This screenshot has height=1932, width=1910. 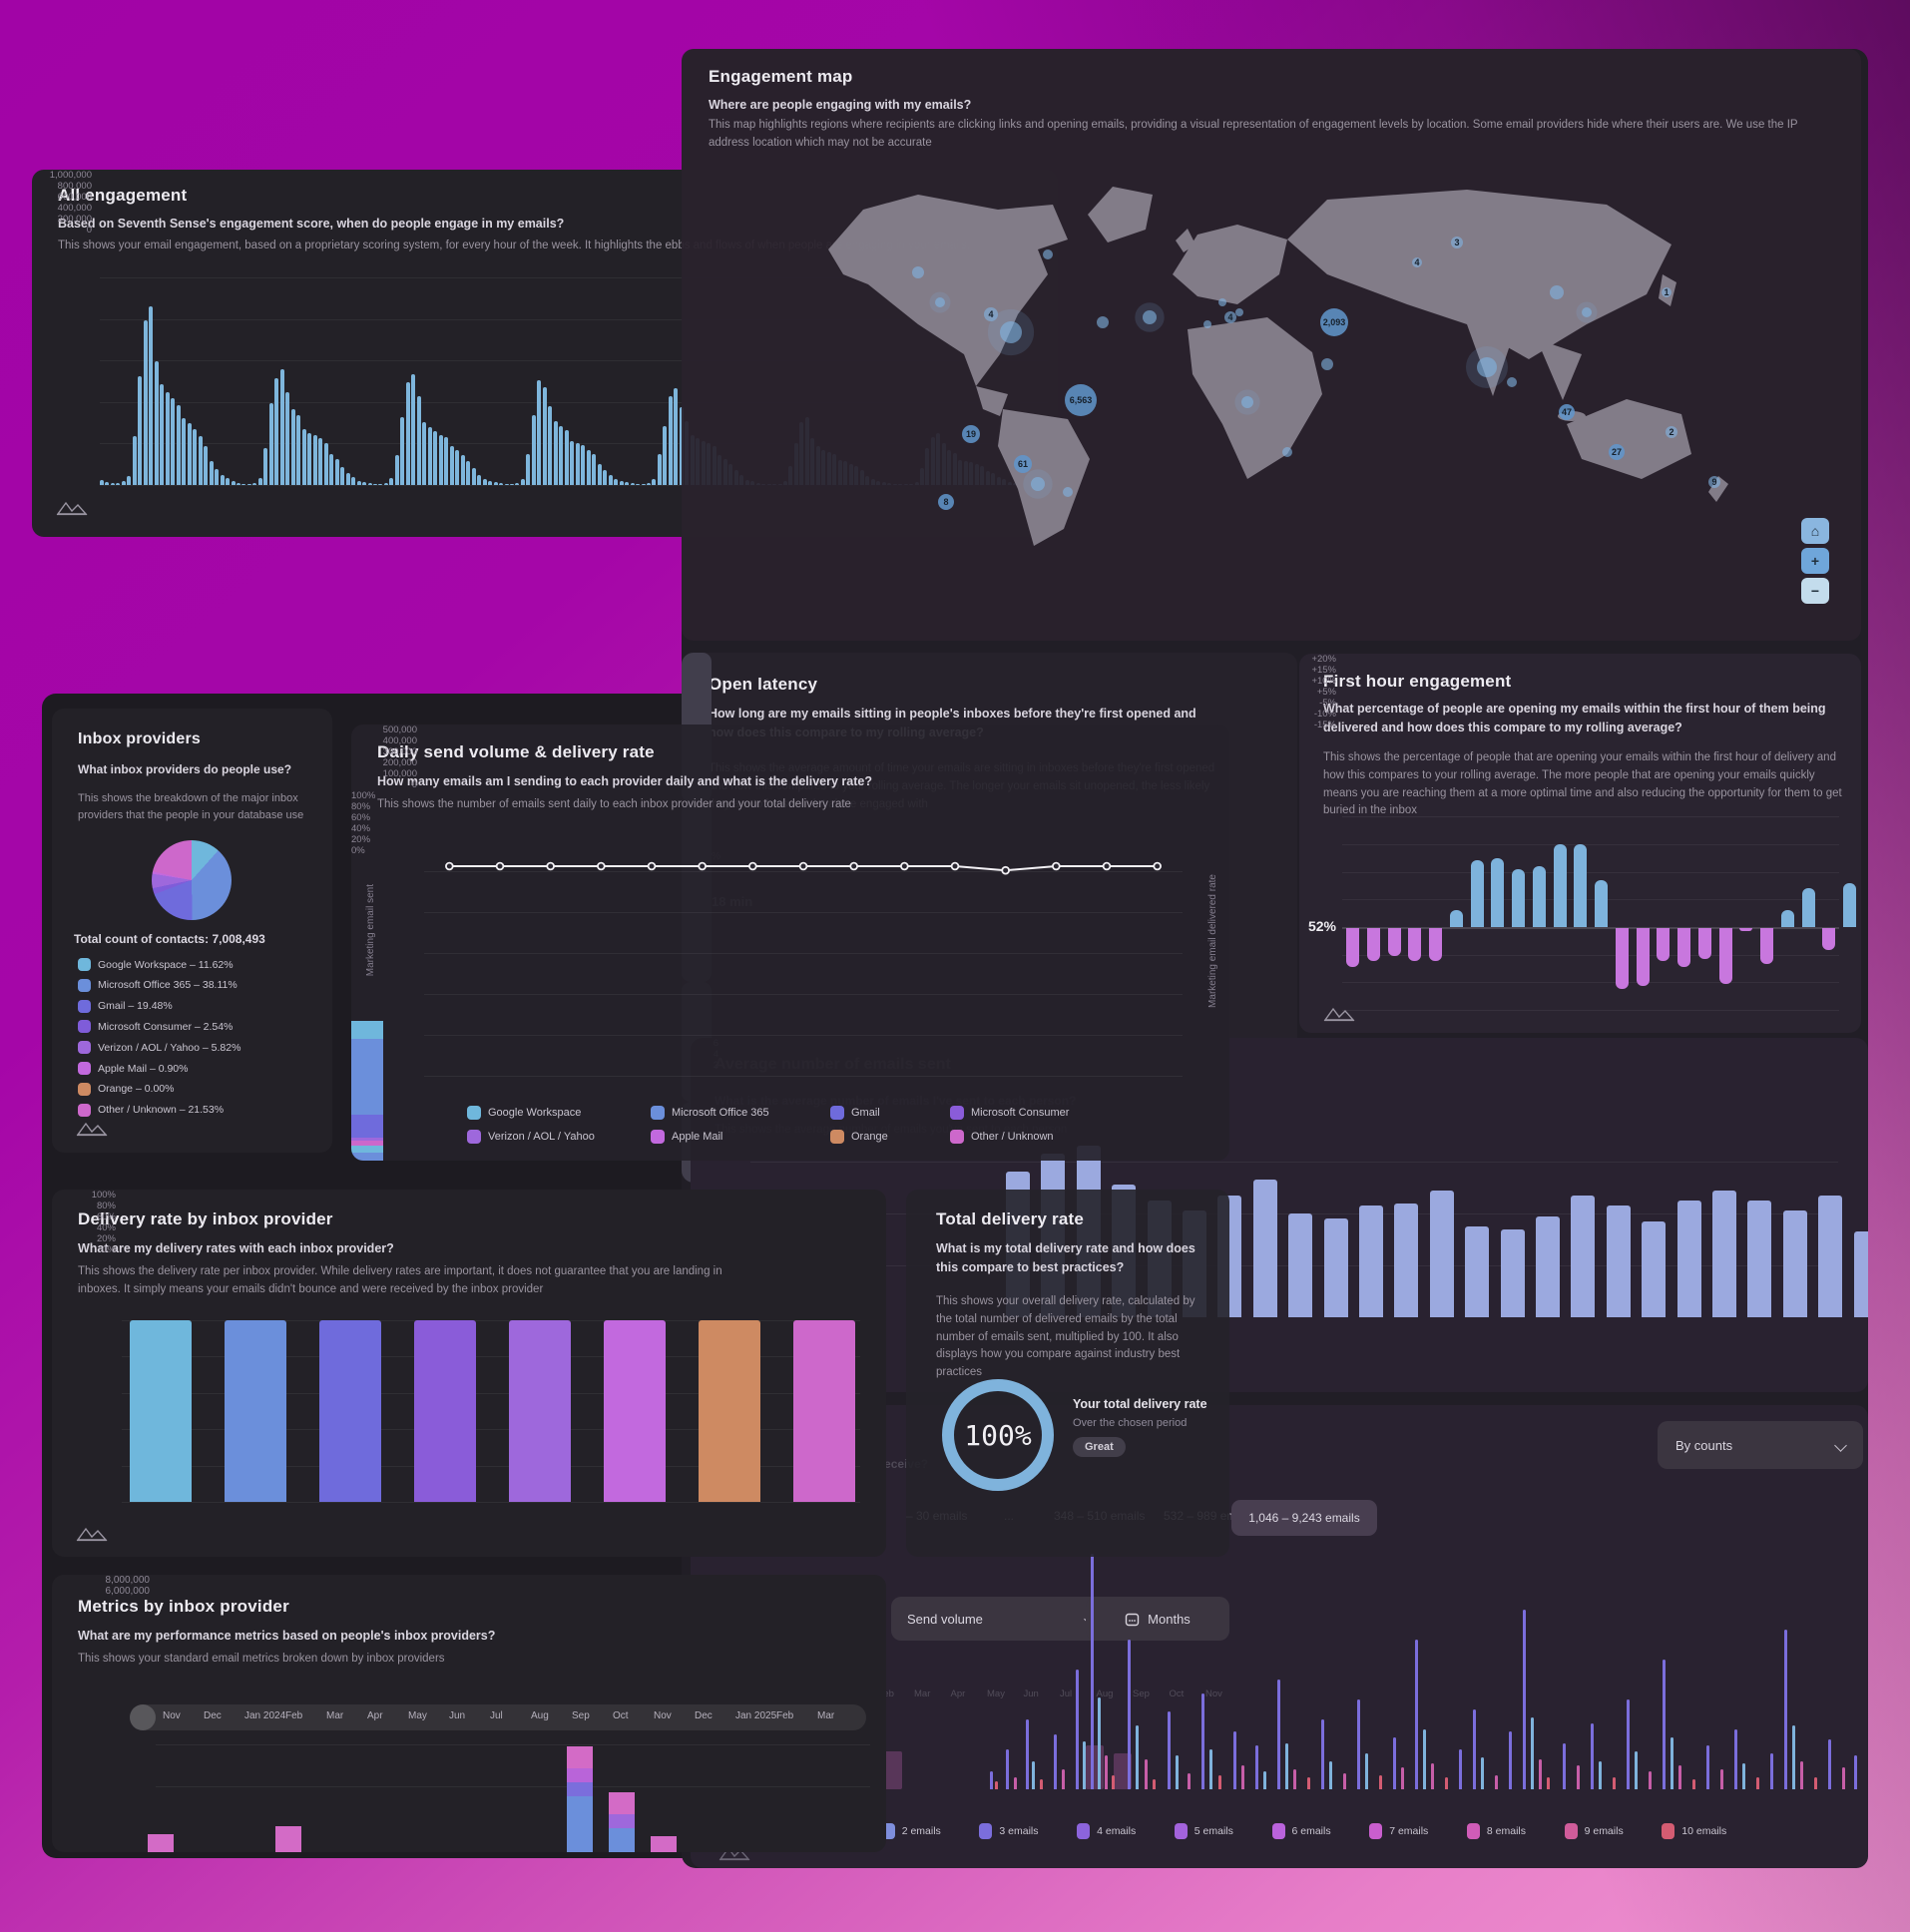 What do you see at coordinates (1760, 1445) in the screenshot?
I see `by-counts-dropdown: By counts` at bounding box center [1760, 1445].